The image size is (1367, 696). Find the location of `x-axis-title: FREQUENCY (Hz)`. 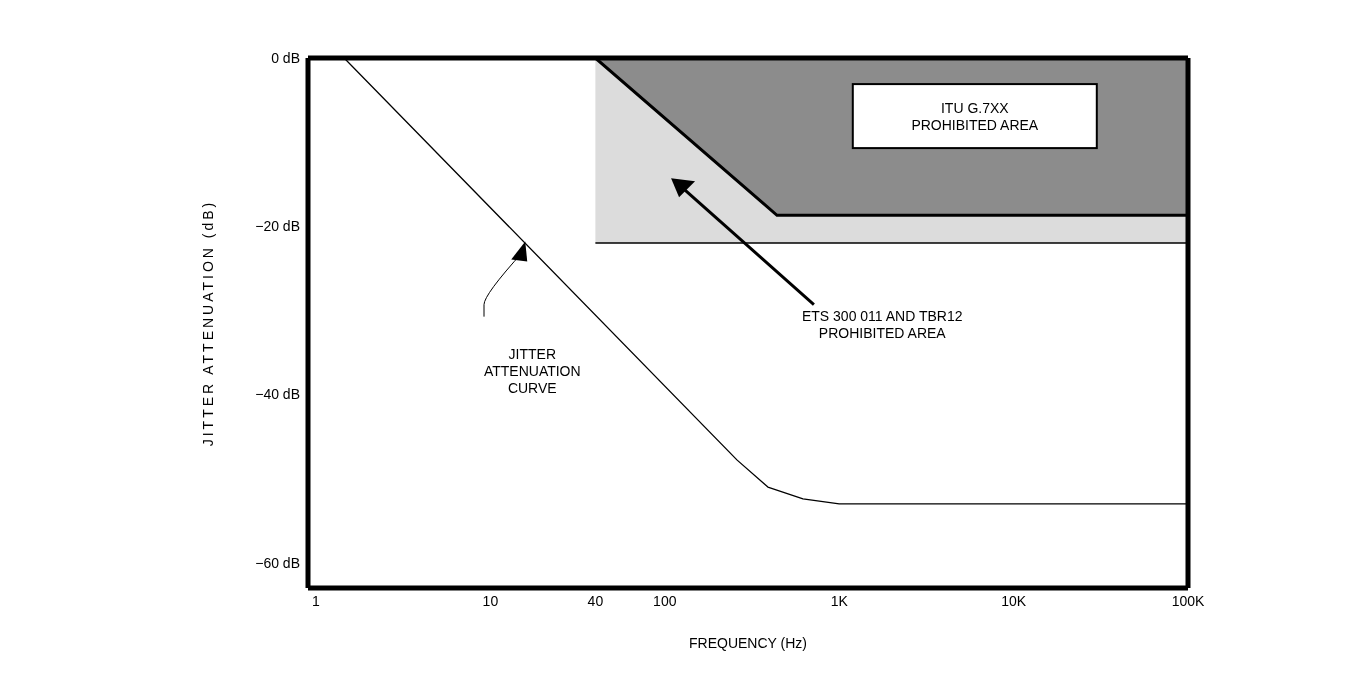

x-axis-title: FREQUENCY (Hz) is located at coordinates (748, 643).